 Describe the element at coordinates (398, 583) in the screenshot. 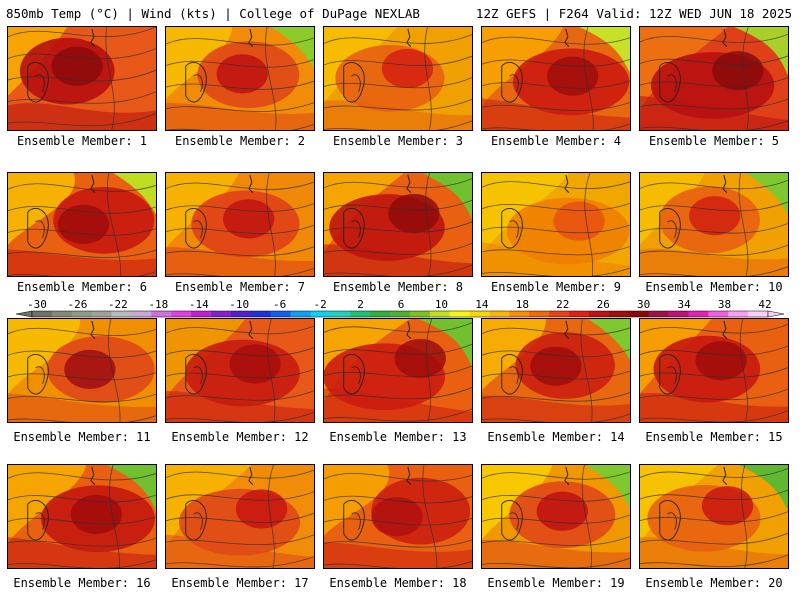

I see `ensemble-member-label: Ensemble Member: 18` at that location.